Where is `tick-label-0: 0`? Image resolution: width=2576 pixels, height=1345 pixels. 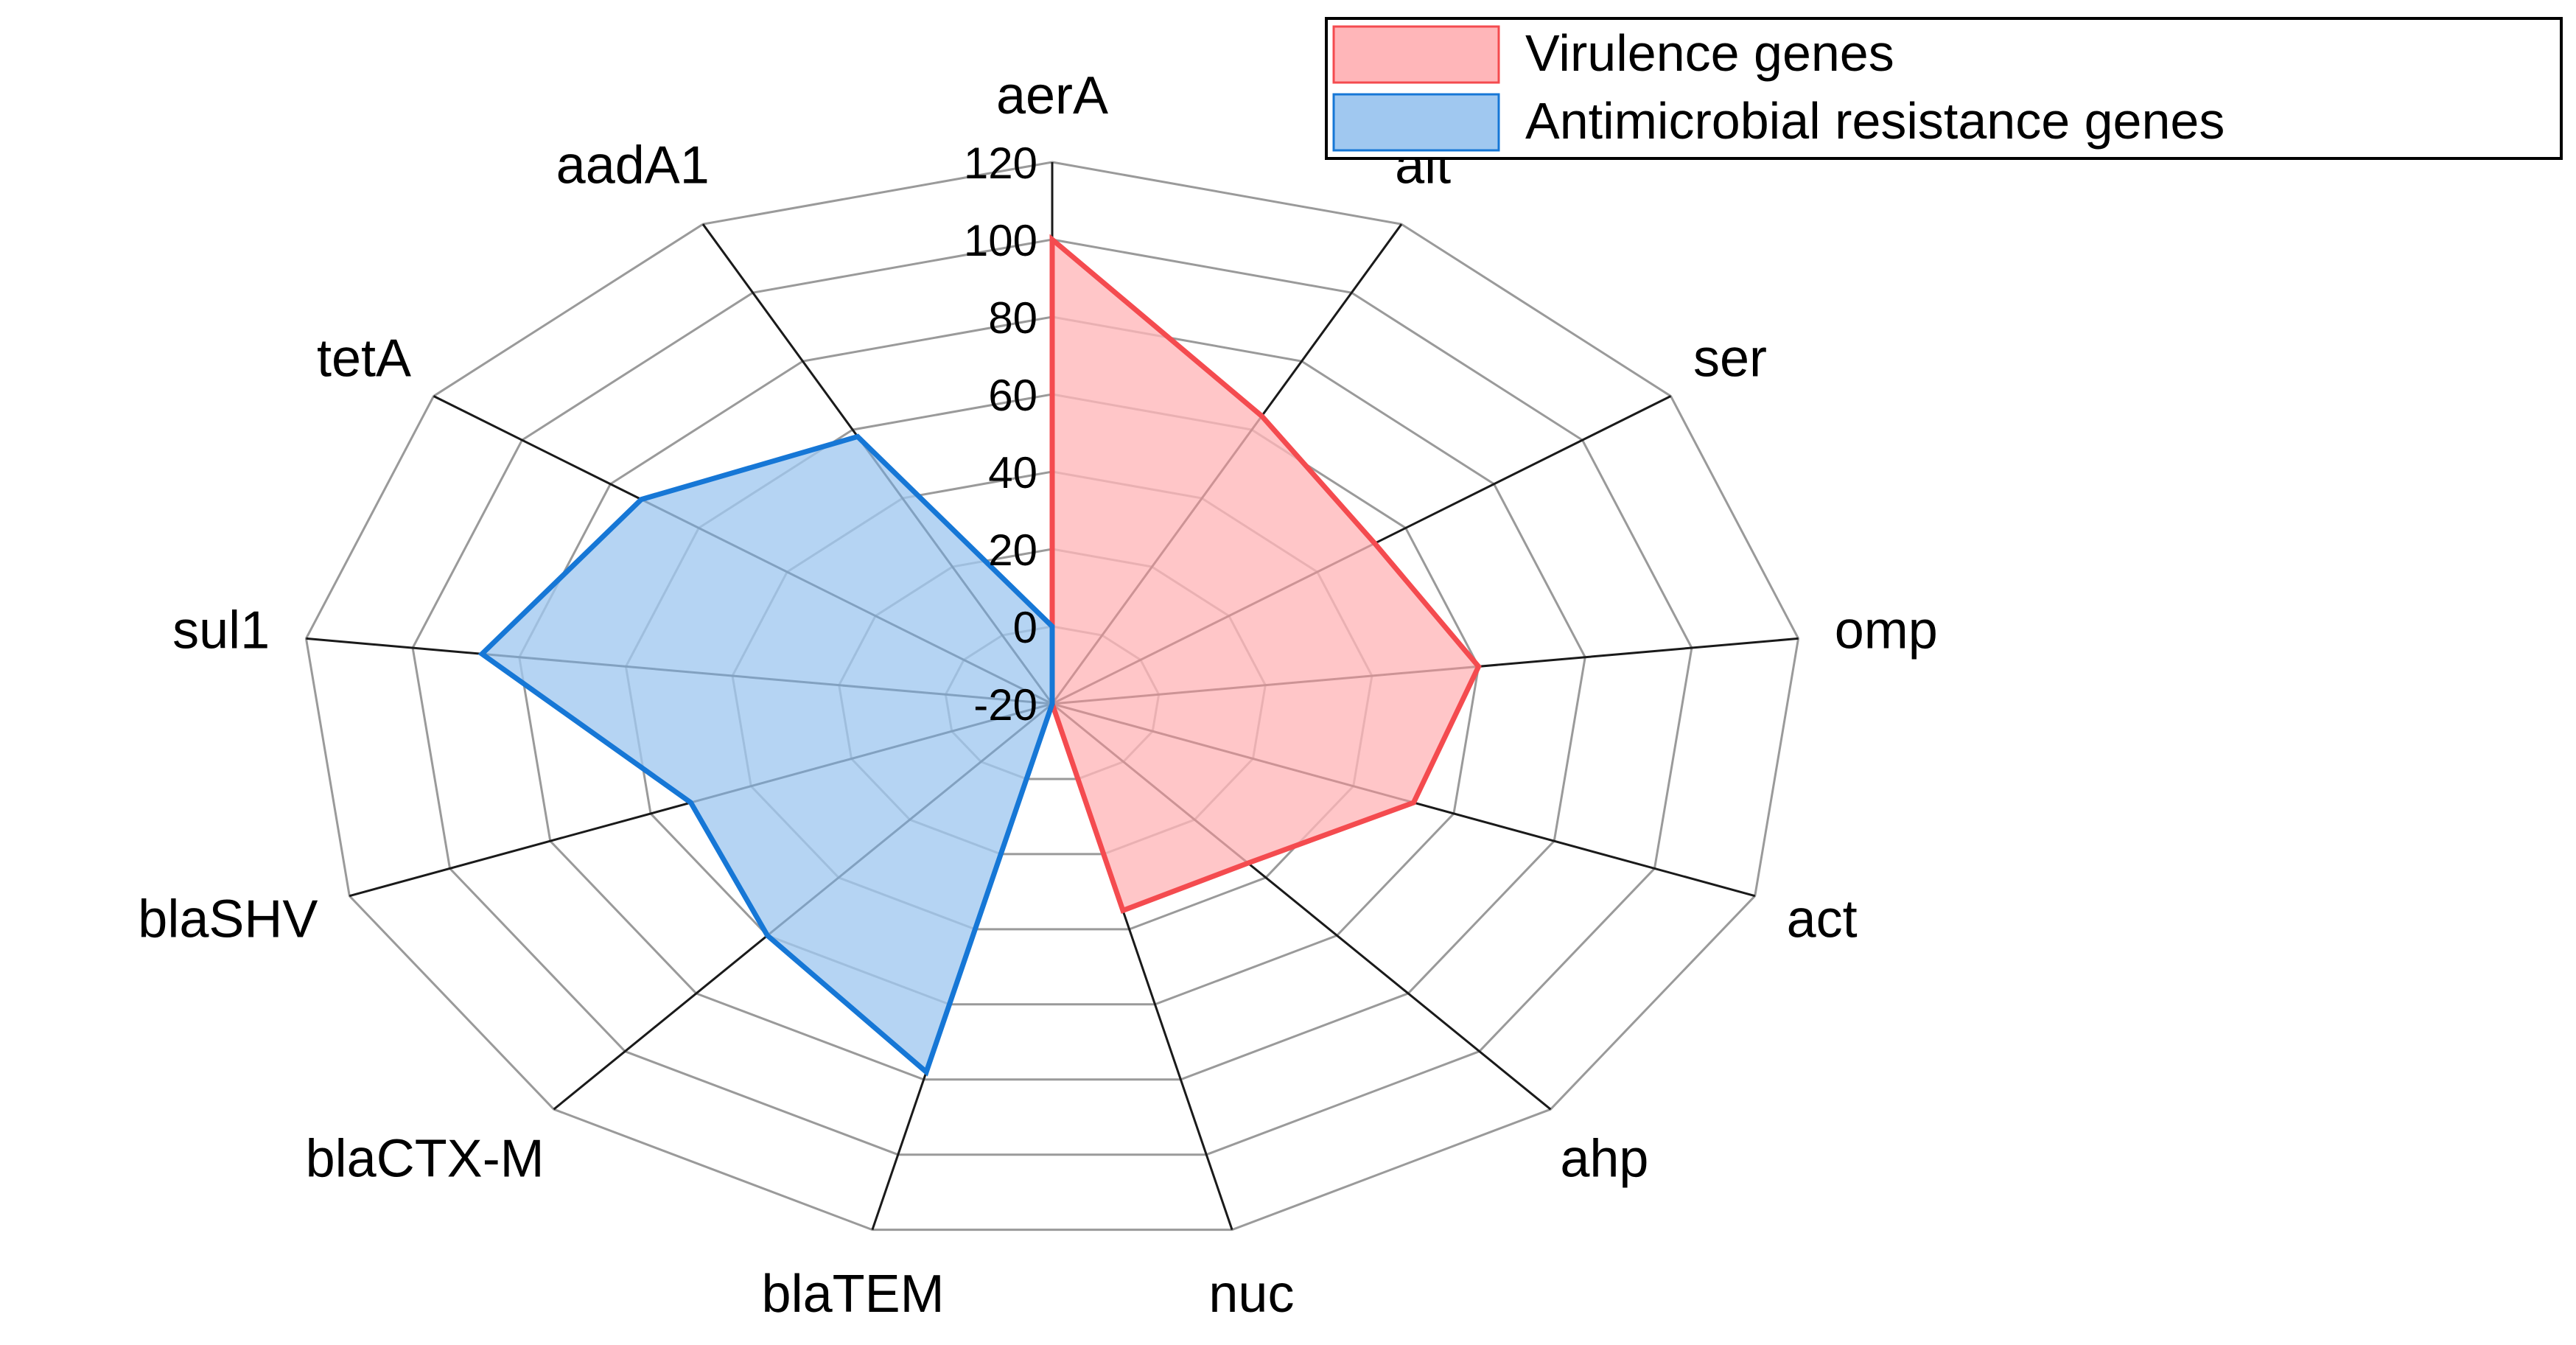
tick-label-0: 0 is located at coordinates (1025, 627).